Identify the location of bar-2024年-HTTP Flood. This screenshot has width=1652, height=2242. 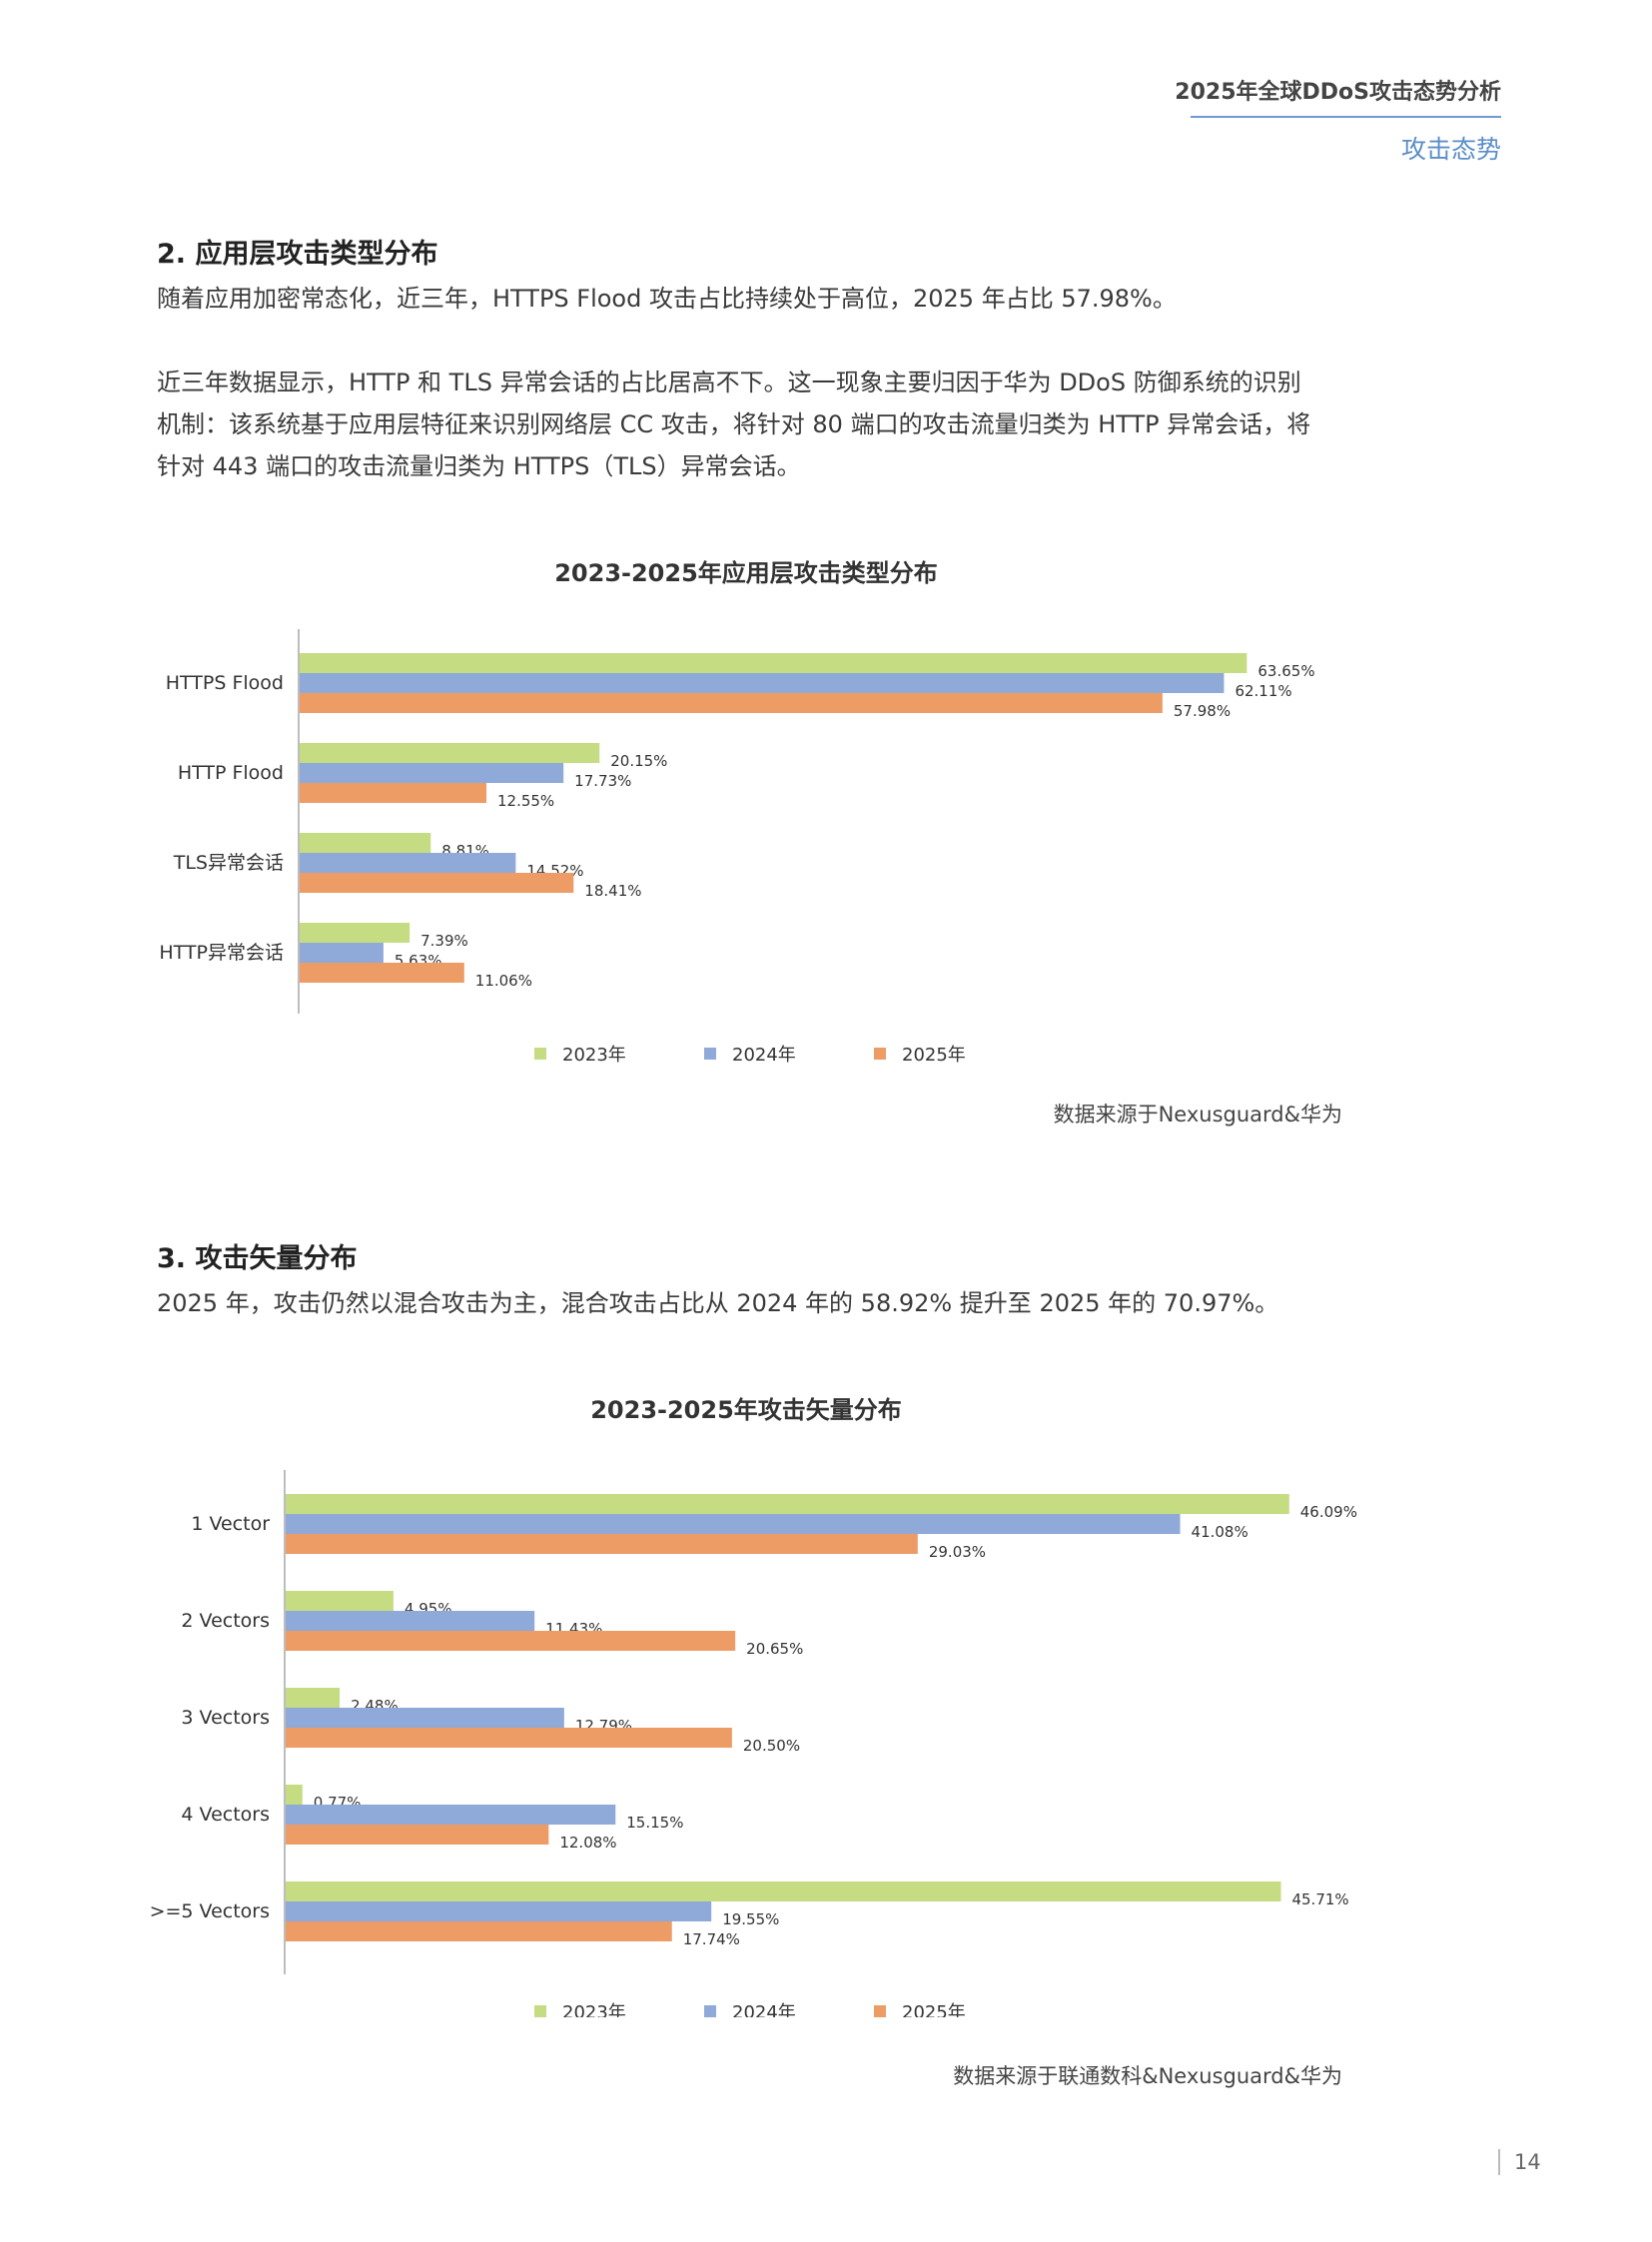
(432, 773).